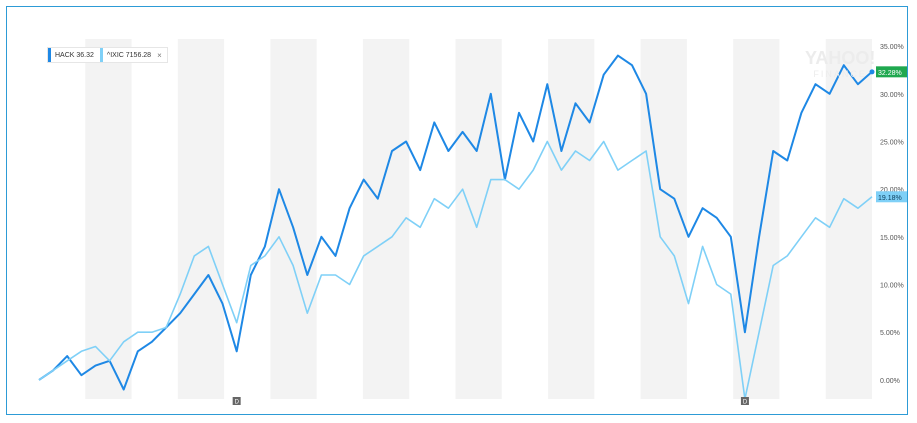  I want to click on legend-item-hack: HACK 36.32, so click(71, 55).